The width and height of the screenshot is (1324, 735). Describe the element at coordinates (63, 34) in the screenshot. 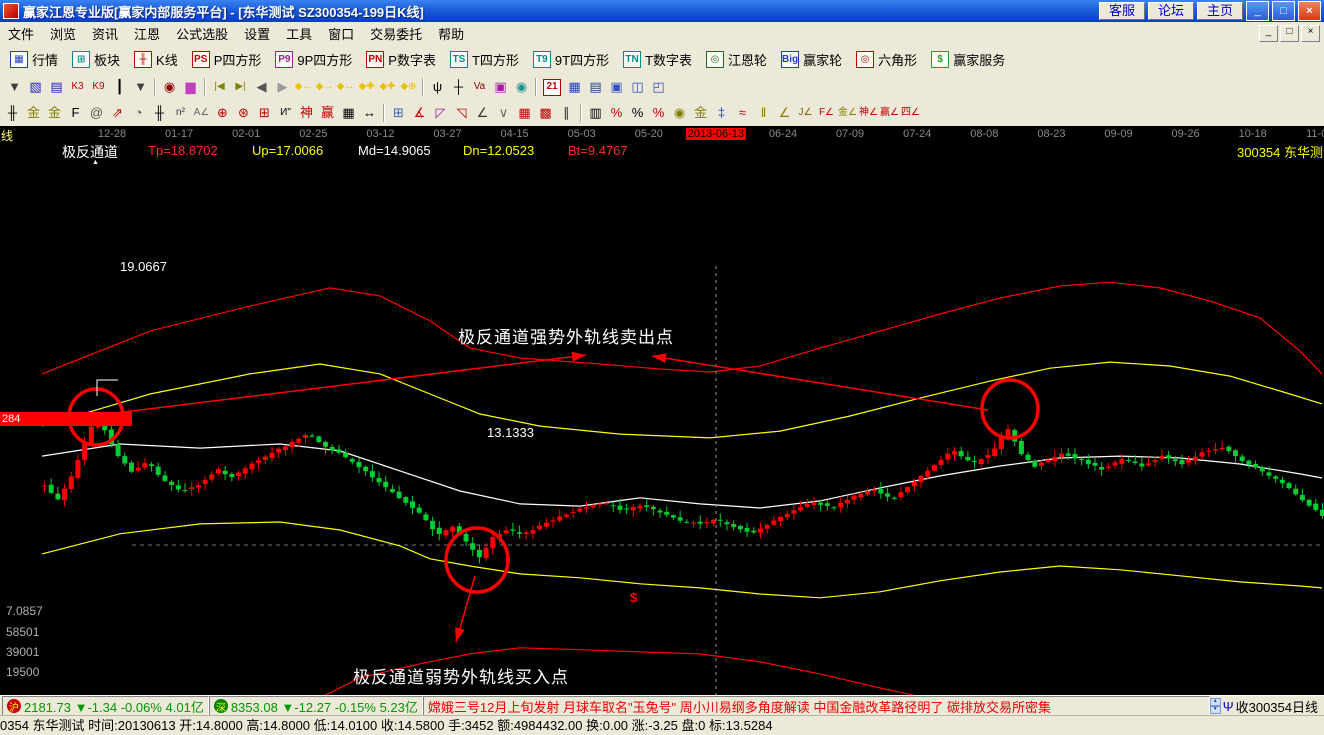

I see `menu-item-1: 浏览` at that location.